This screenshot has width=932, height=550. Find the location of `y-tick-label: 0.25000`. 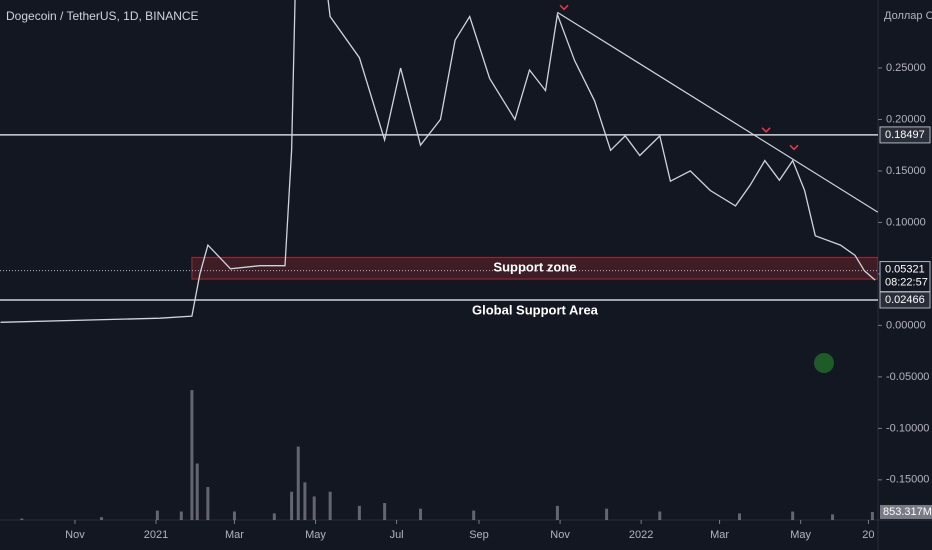

y-tick-label: 0.25000 is located at coordinates (906, 68).